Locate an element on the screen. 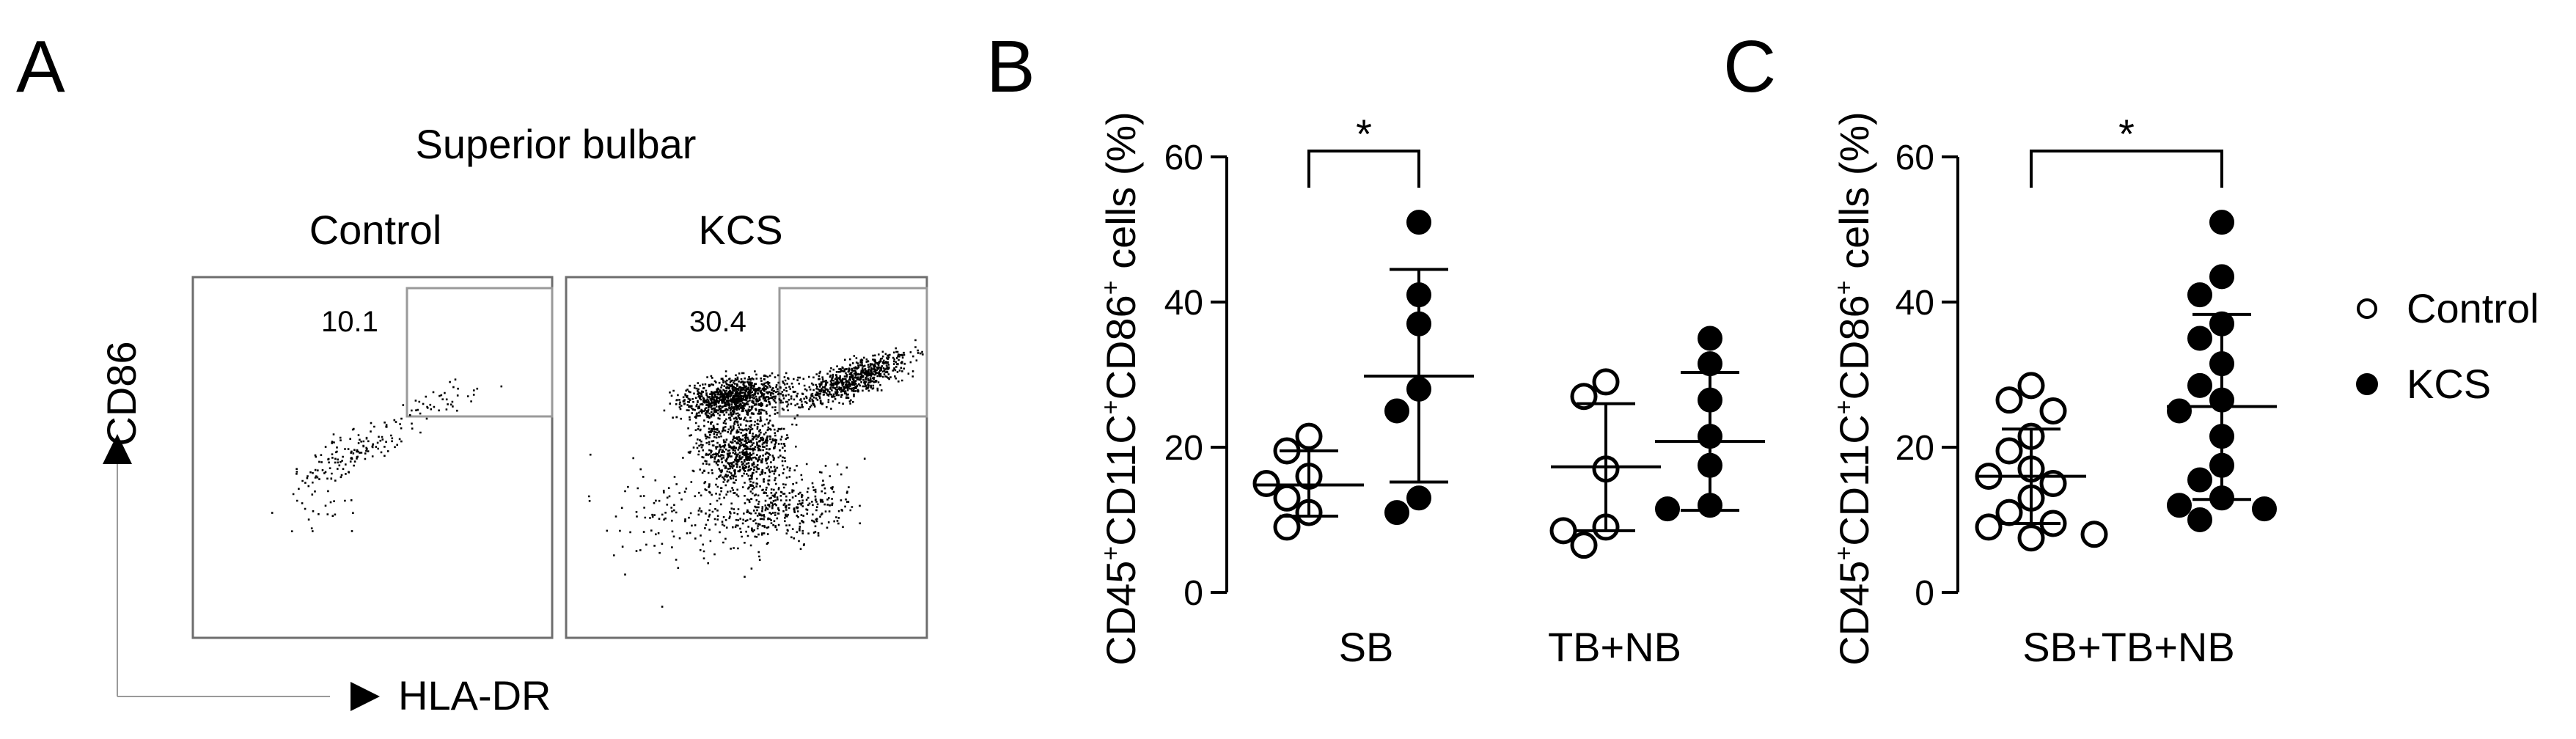  y-direction-arrow-icon is located at coordinates (118, 449).